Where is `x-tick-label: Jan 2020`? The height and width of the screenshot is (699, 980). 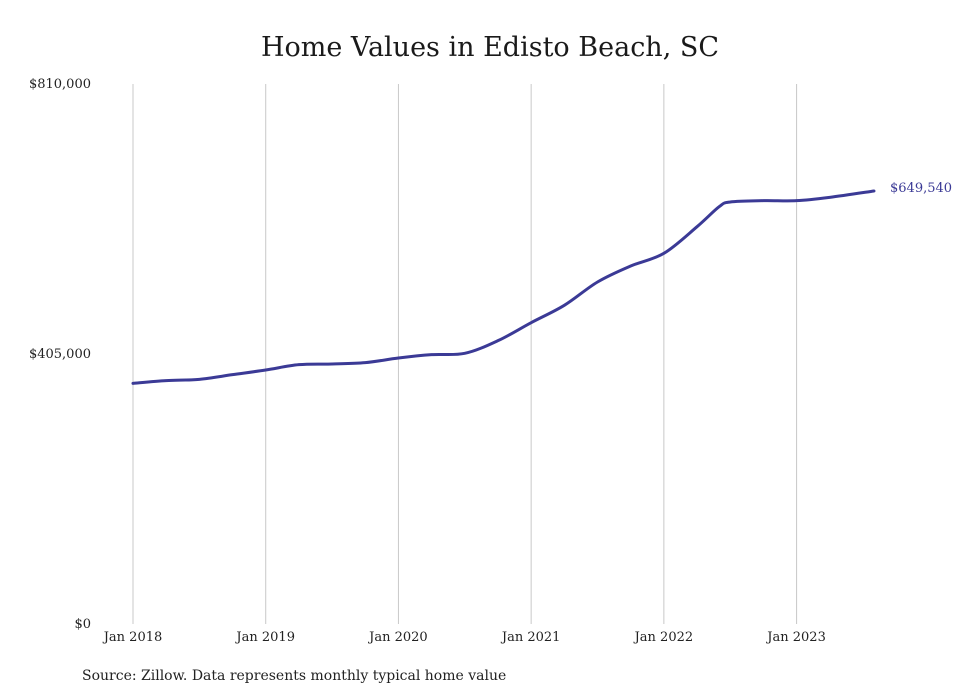 x-tick-label: Jan 2020 is located at coordinates (397, 637).